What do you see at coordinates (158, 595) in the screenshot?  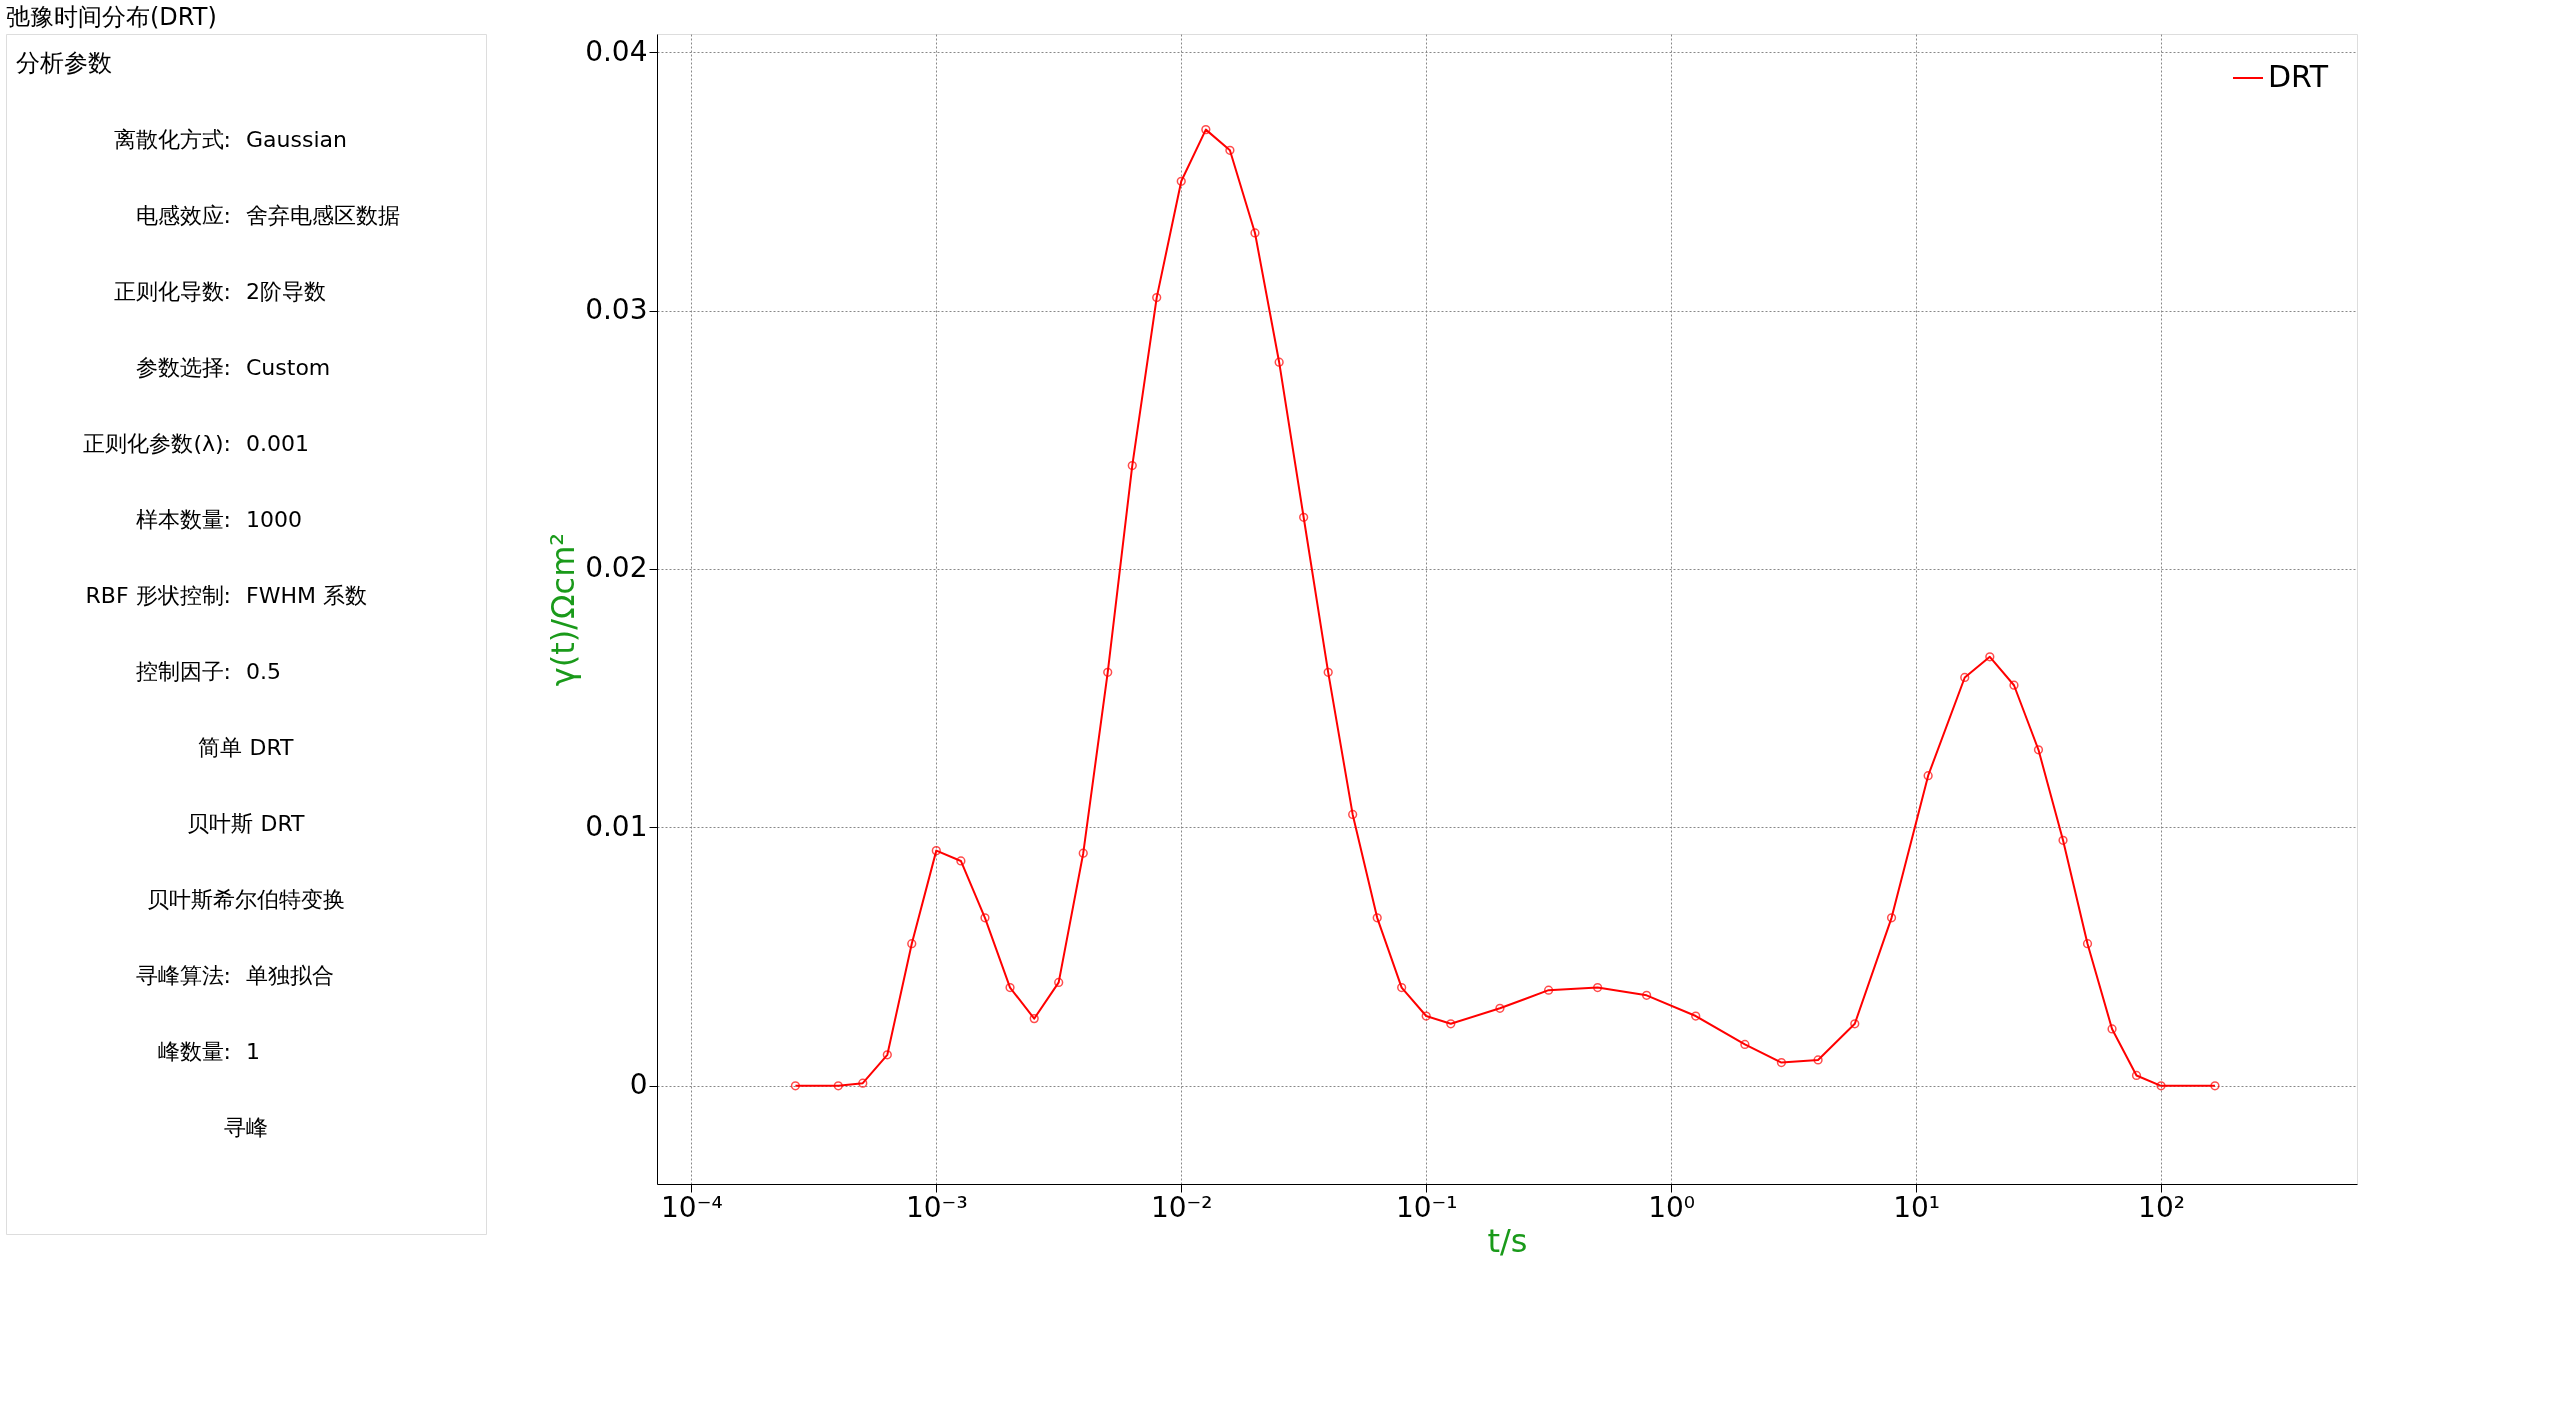 I see `text: RBF 形状控制:` at bounding box center [158, 595].